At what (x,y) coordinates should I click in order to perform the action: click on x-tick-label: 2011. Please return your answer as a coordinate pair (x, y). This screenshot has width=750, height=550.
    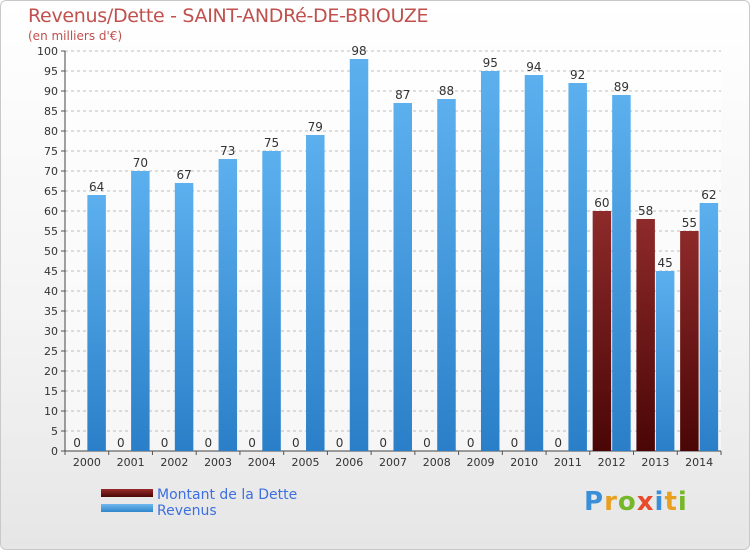
    Looking at the image, I should click on (568, 462).